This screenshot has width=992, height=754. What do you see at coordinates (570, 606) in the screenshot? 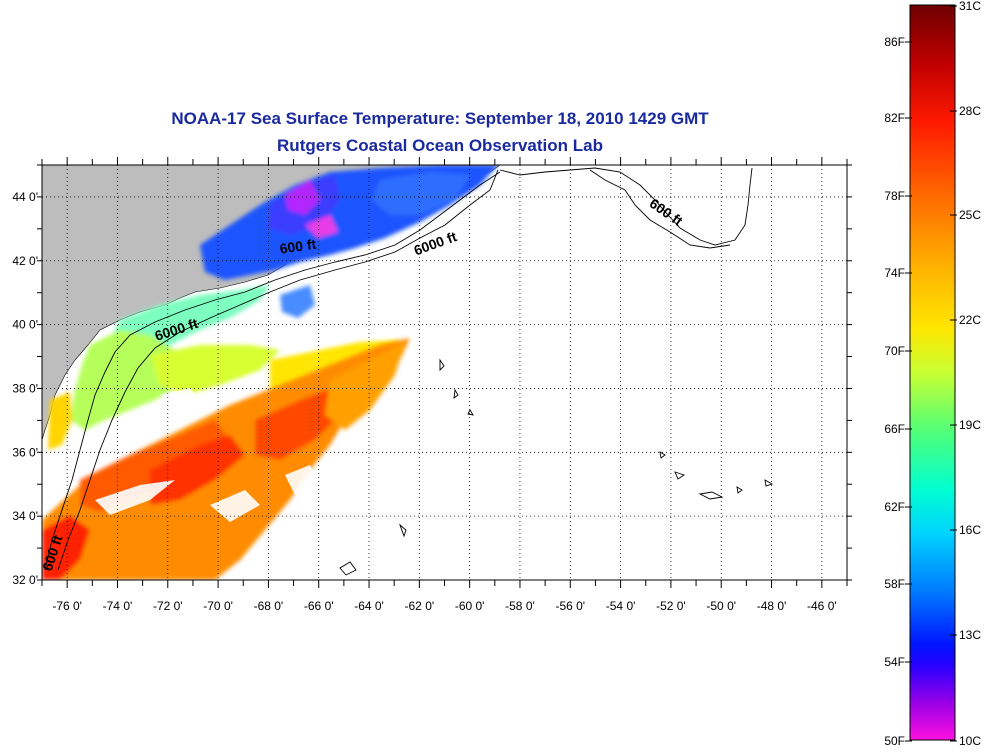
I see `lon-tick-label: -56 0'` at bounding box center [570, 606].